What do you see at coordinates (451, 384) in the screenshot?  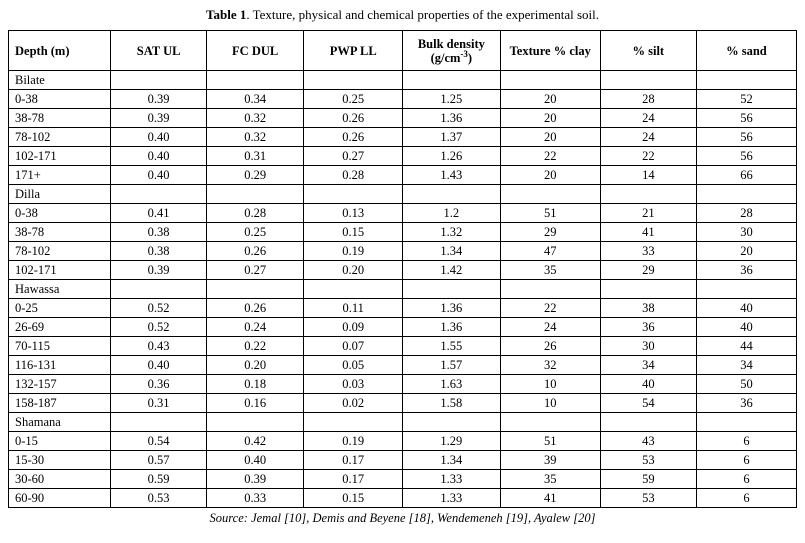 I see `value-cell: 1.63` at bounding box center [451, 384].